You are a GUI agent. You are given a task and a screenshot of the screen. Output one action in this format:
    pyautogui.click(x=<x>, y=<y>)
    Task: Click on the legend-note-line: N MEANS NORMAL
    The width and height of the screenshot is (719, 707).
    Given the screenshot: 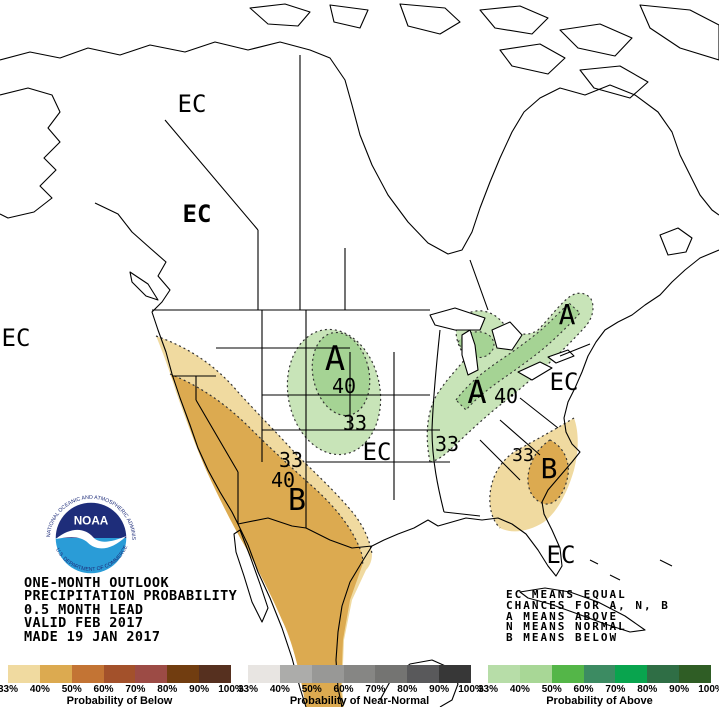 What is the action you would take?
    pyautogui.click(x=566, y=627)
    